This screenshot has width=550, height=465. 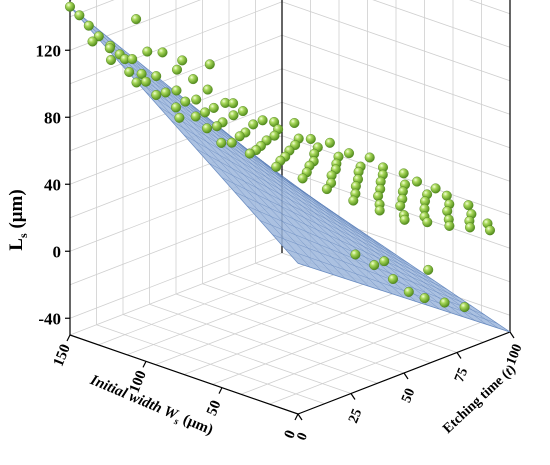 I want to click on z-axis-title-sub: s, so click(x=23, y=235).